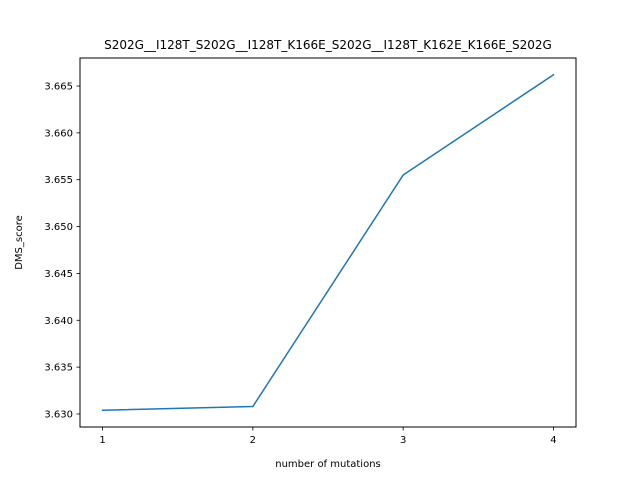 The image size is (640, 480). Describe the element at coordinates (553, 440) in the screenshot. I see `x-tick-label: 4` at that location.